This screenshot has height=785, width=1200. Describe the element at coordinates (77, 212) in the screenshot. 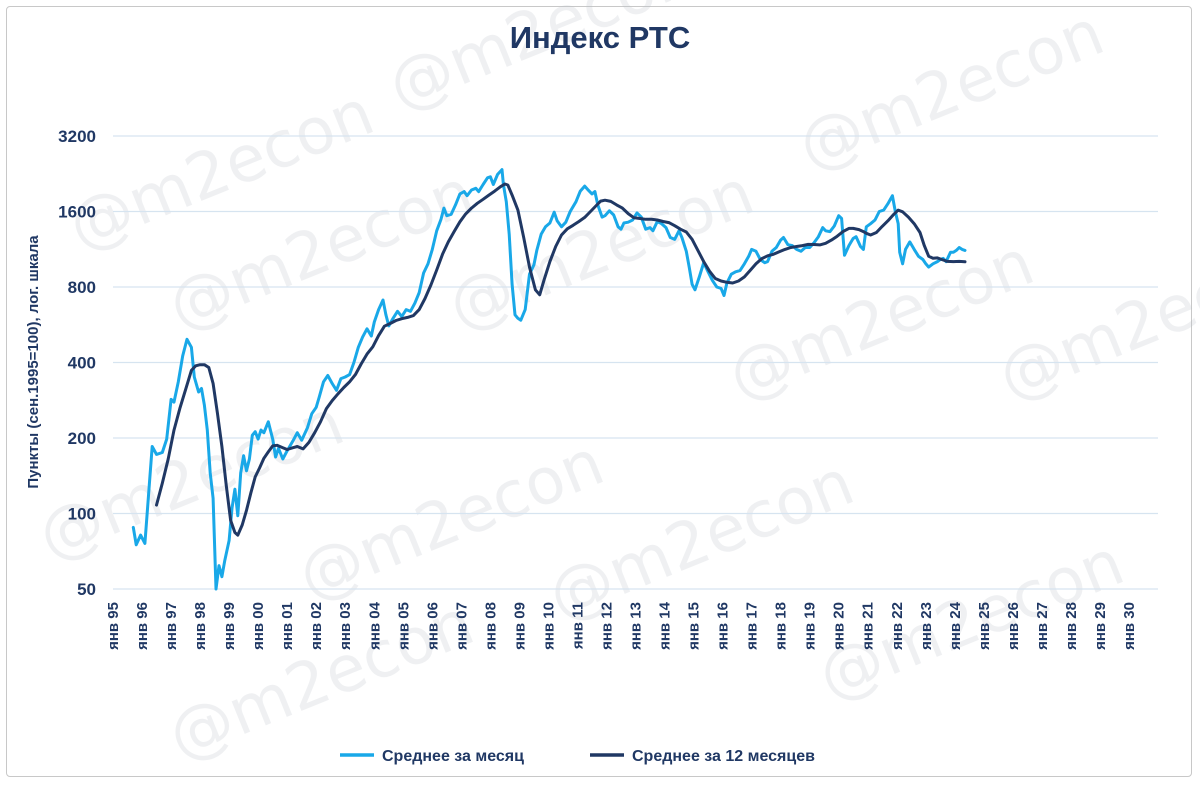

I see `y-tick-label: 1600` at that location.